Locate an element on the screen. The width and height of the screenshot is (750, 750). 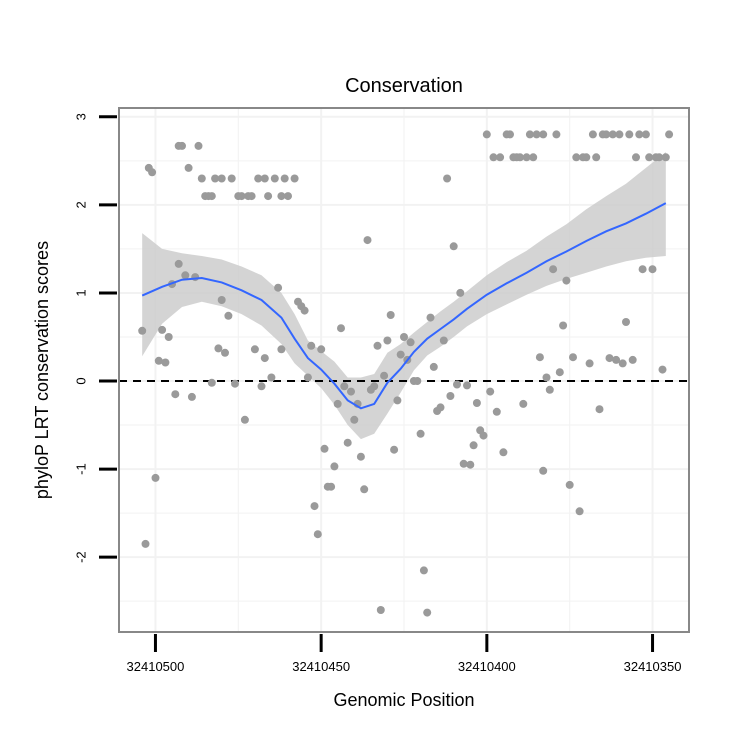
x-axis-label: Genomic Position is located at coordinates (403, 700).